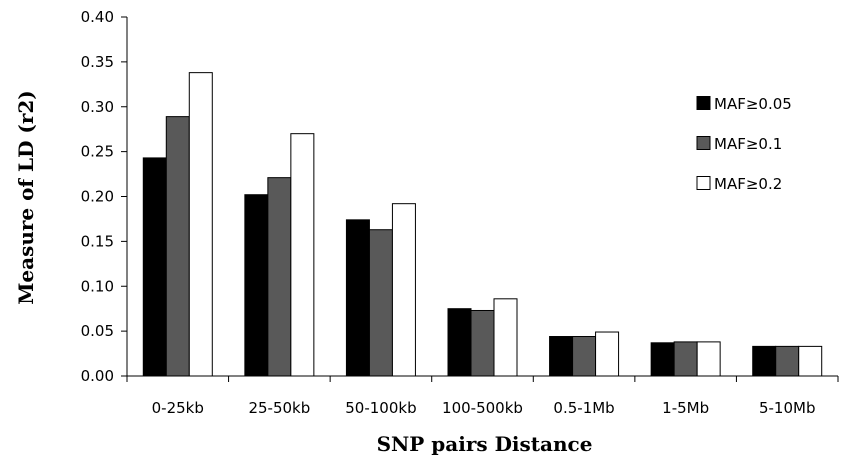 The height and width of the screenshot is (459, 844). Describe the element at coordinates (97, 376) in the screenshot. I see `y-tick-label: 0.00` at that location.